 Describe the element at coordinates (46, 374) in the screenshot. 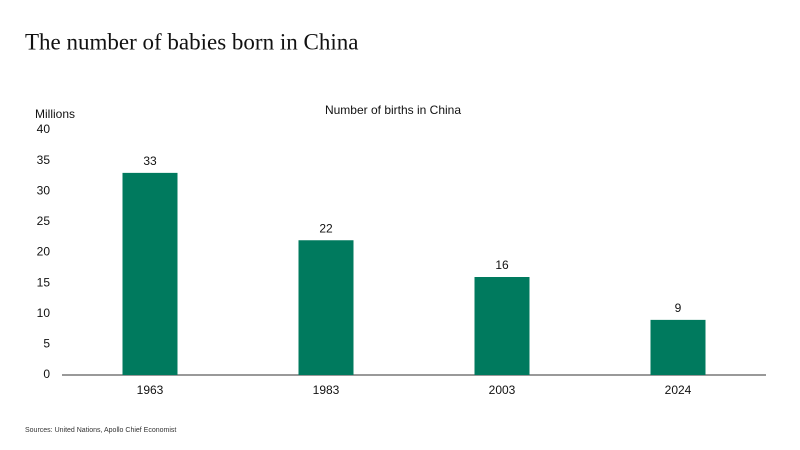

I see `y-tick-label: 0` at that location.